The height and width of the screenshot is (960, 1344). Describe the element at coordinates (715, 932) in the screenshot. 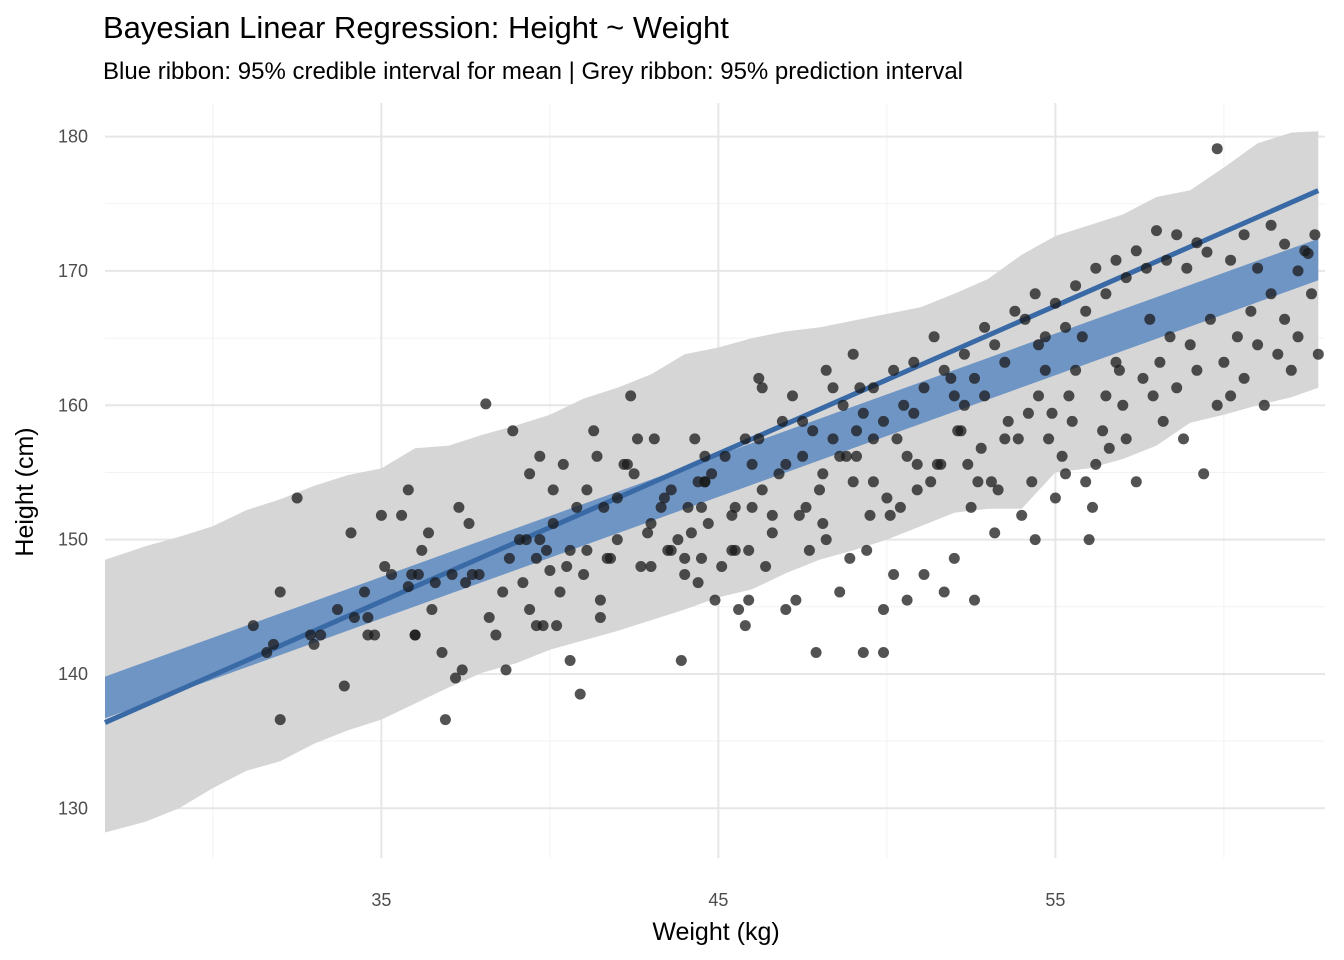

I see `x-axis-title: Weight (kg)` at that location.